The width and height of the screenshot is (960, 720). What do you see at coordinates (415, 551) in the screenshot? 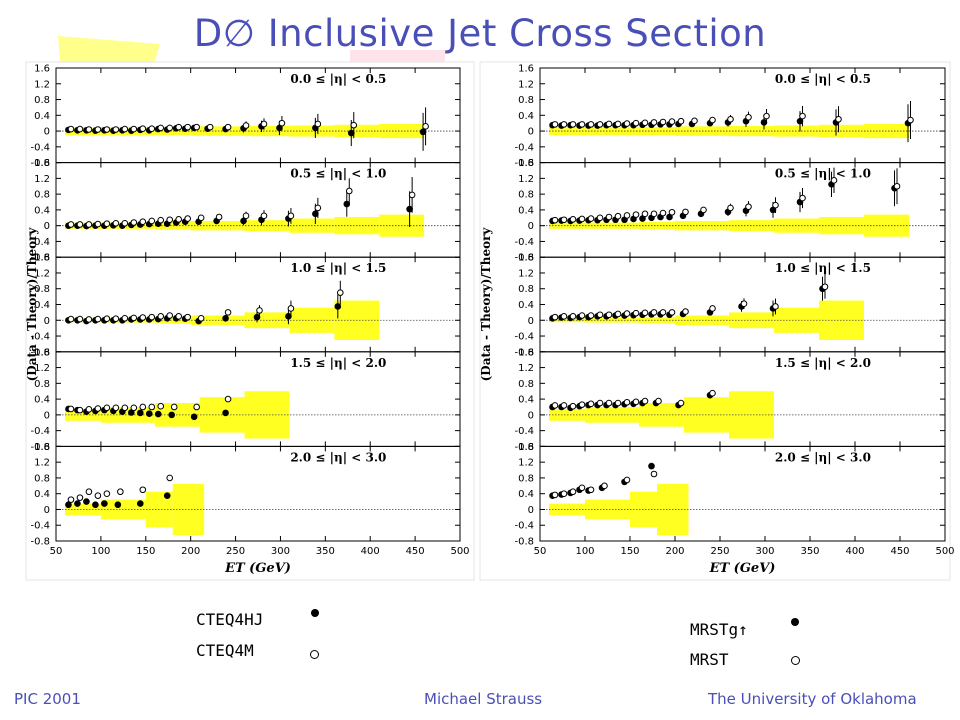
I see `x-tick-label: 450` at bounding box center [415, 551].